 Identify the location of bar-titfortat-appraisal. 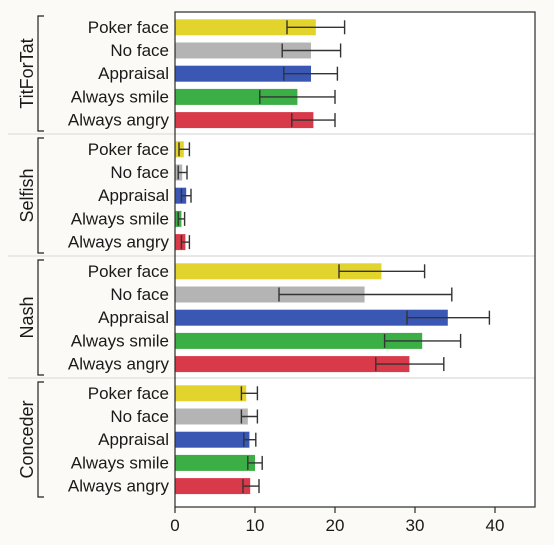
(243, 73).